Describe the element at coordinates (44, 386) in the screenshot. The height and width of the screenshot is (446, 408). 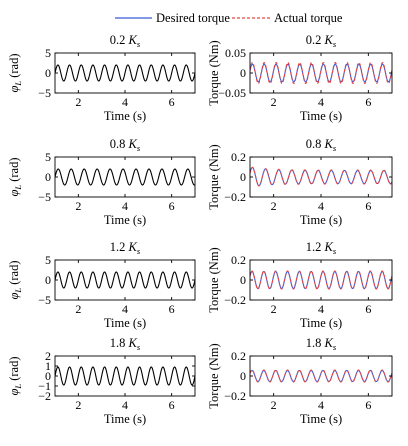
I see `y-tick-label: −1` at that location.